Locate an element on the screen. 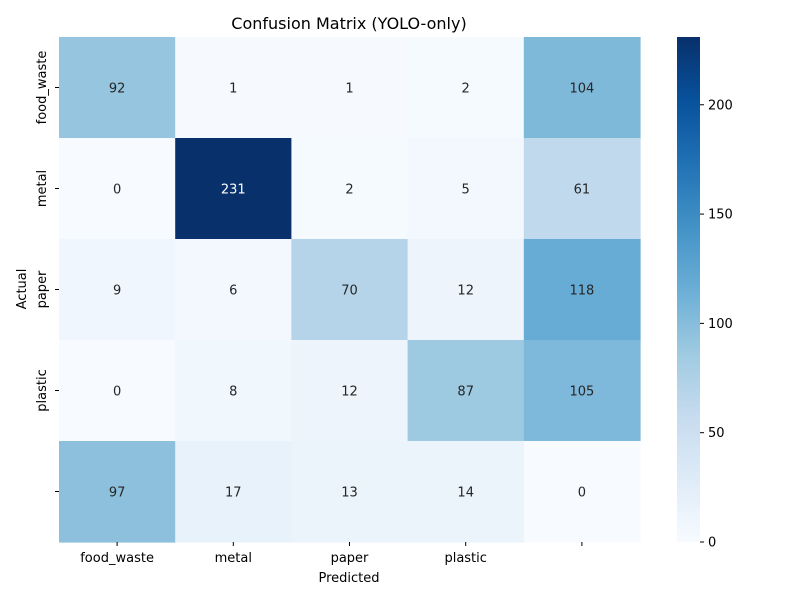 The height and width of the screenshot is (604, 800). x-tick-label: paper is located at coordinates (350, 558).